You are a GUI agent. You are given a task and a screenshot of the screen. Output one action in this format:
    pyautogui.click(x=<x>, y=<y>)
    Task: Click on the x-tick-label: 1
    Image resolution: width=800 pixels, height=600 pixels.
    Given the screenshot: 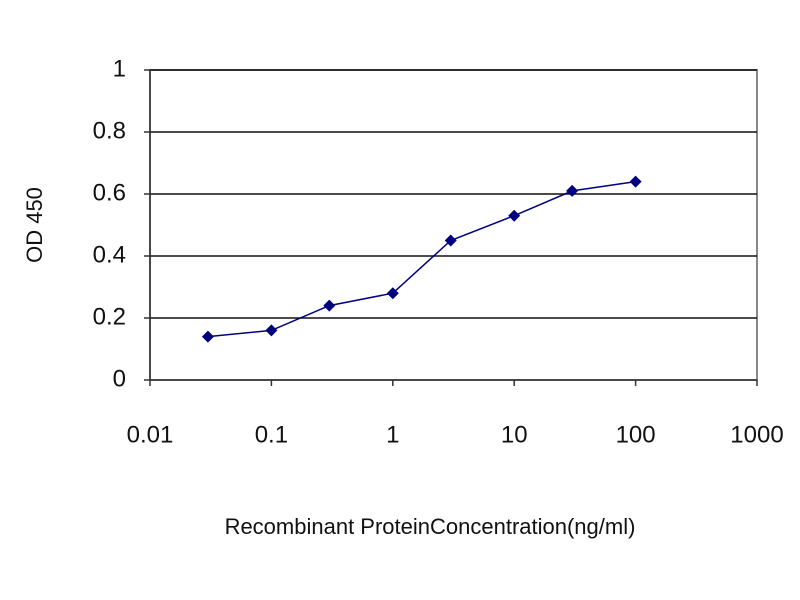 What is the action you would take?
    pyautogui.click(x=392, y=434)
    